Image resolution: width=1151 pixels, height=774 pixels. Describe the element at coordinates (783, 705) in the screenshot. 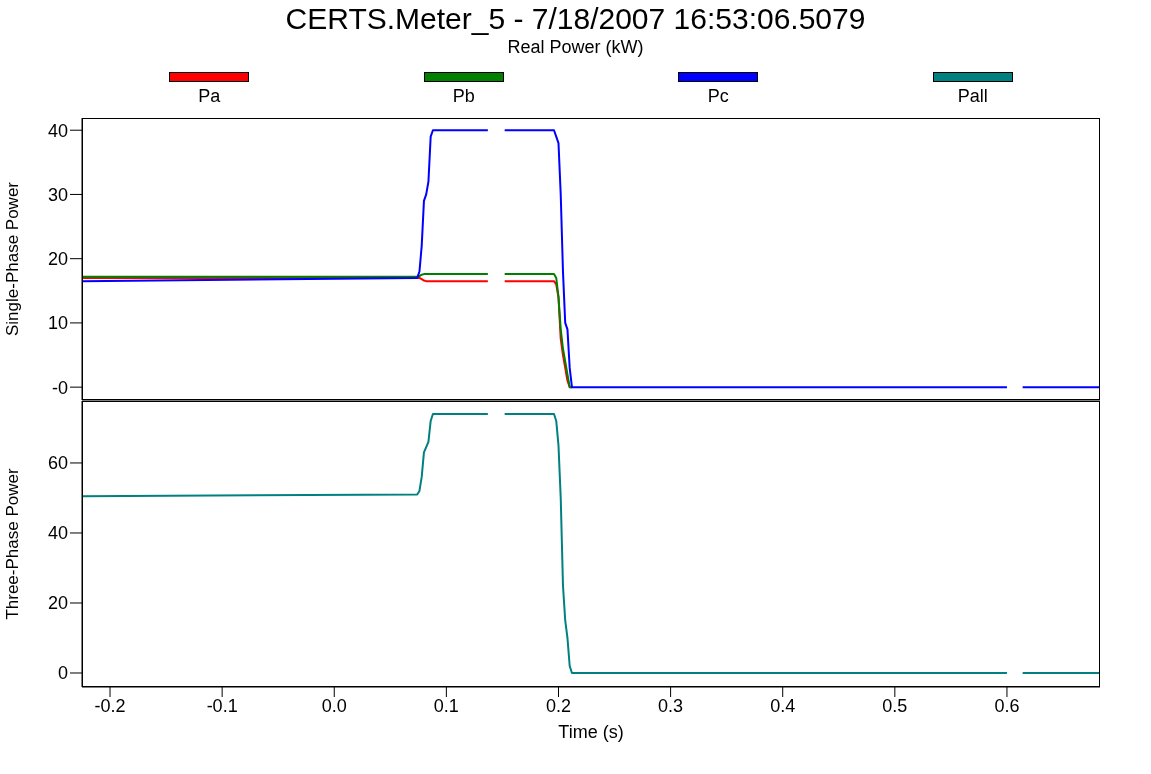

I see `x-tick-label: 0.4` at that location.